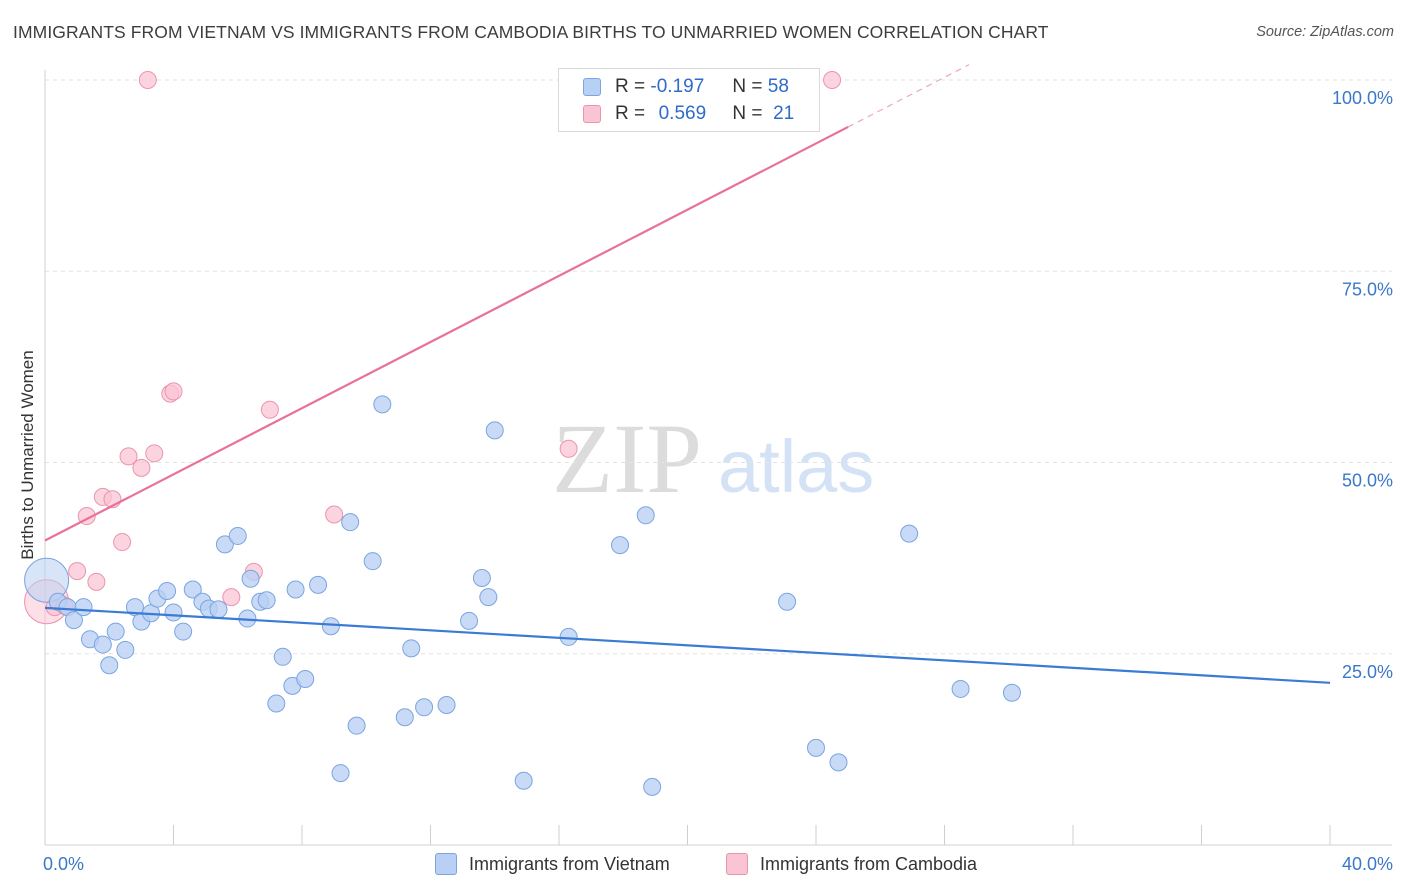 The height and width of the screenshot is (892, 1406). What do you see at coordinates (677, 86) in the screenshot?
I see `legend-r-value-vietnam: -0.197` at bounding box center [677, 86].